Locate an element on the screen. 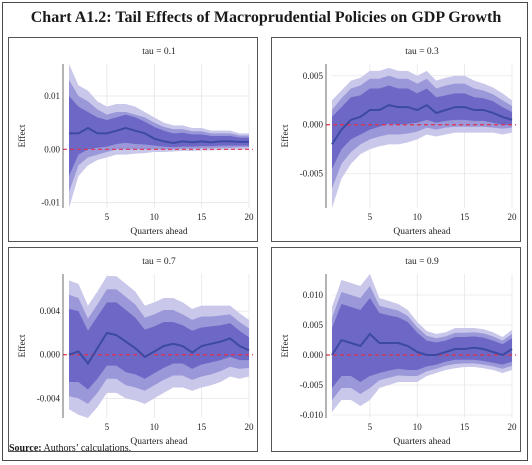 The width and height of the screenshot is (532, 465). source-note: Source: Authors’ calculations. is located at coordinates (70, 448).